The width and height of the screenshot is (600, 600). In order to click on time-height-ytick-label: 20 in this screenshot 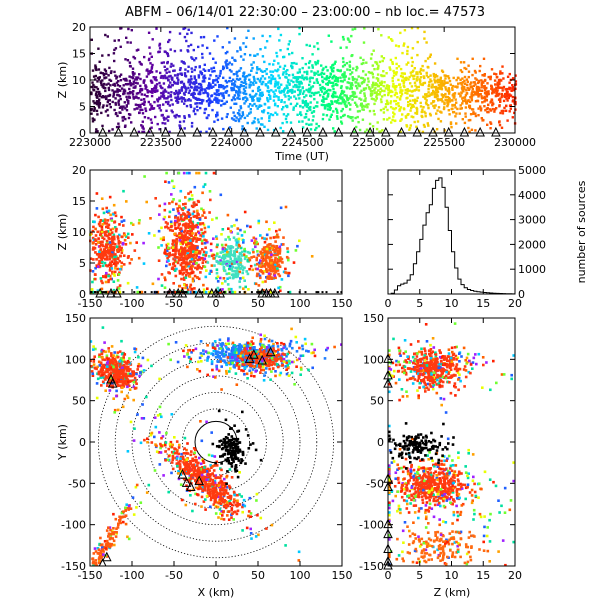, I will do `click(79, 27)`.